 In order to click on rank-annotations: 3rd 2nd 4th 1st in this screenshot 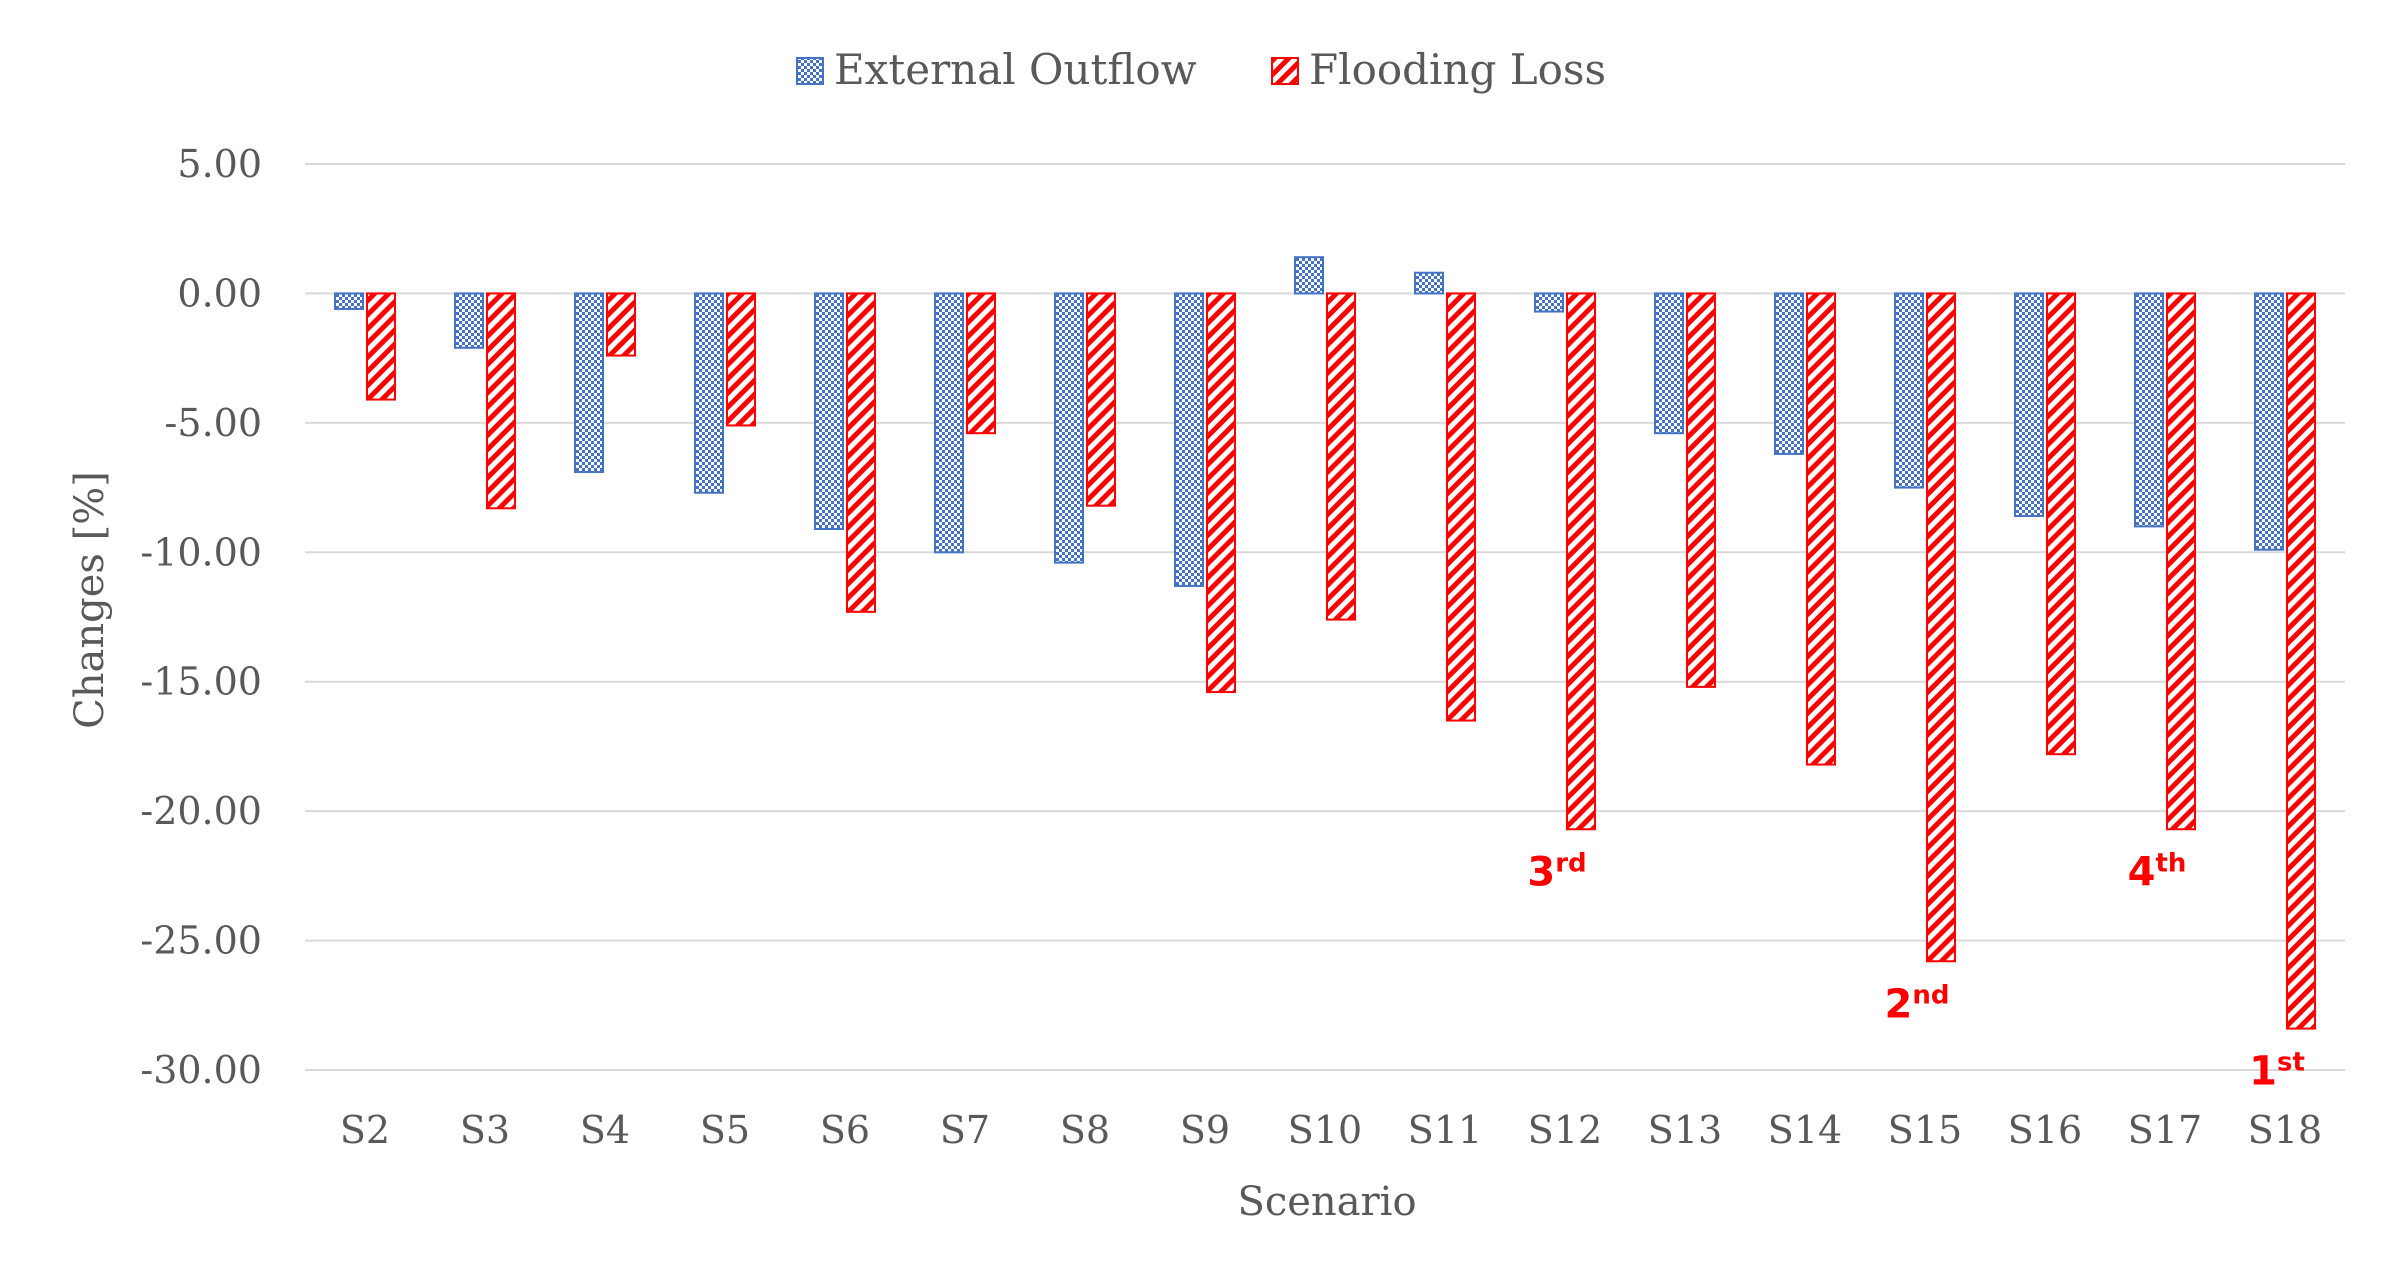, I will do `click(1916, 971)`.